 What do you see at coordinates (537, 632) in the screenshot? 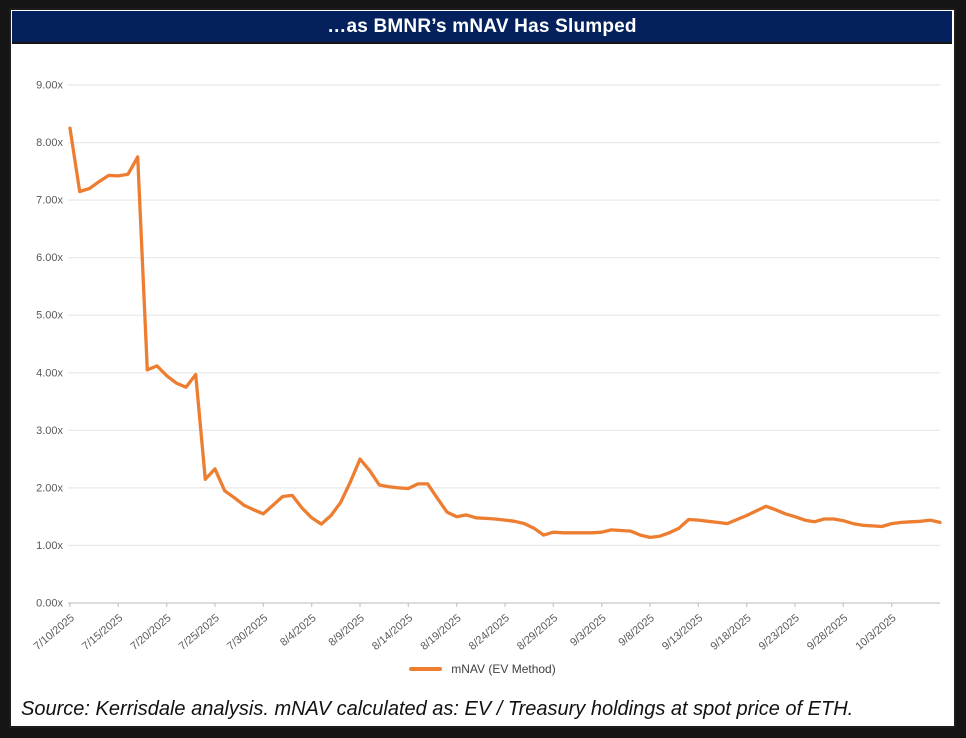
I see `svg-text: 8/29/2025` at bounding box center [537, 632].